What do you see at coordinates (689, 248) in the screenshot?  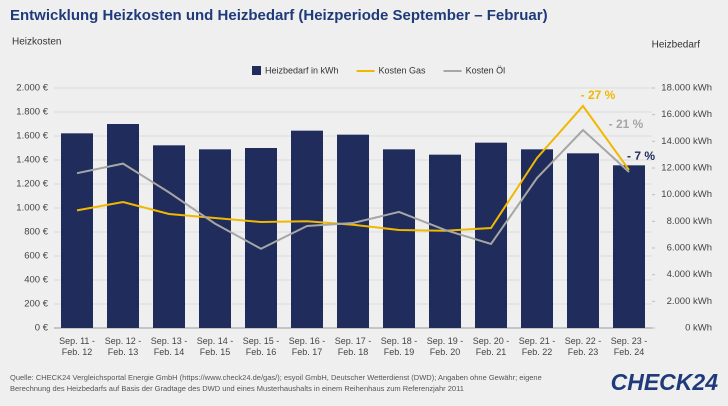 I see `y2-tick-label: 6.000 kWh` at bounding box center [689, 248].